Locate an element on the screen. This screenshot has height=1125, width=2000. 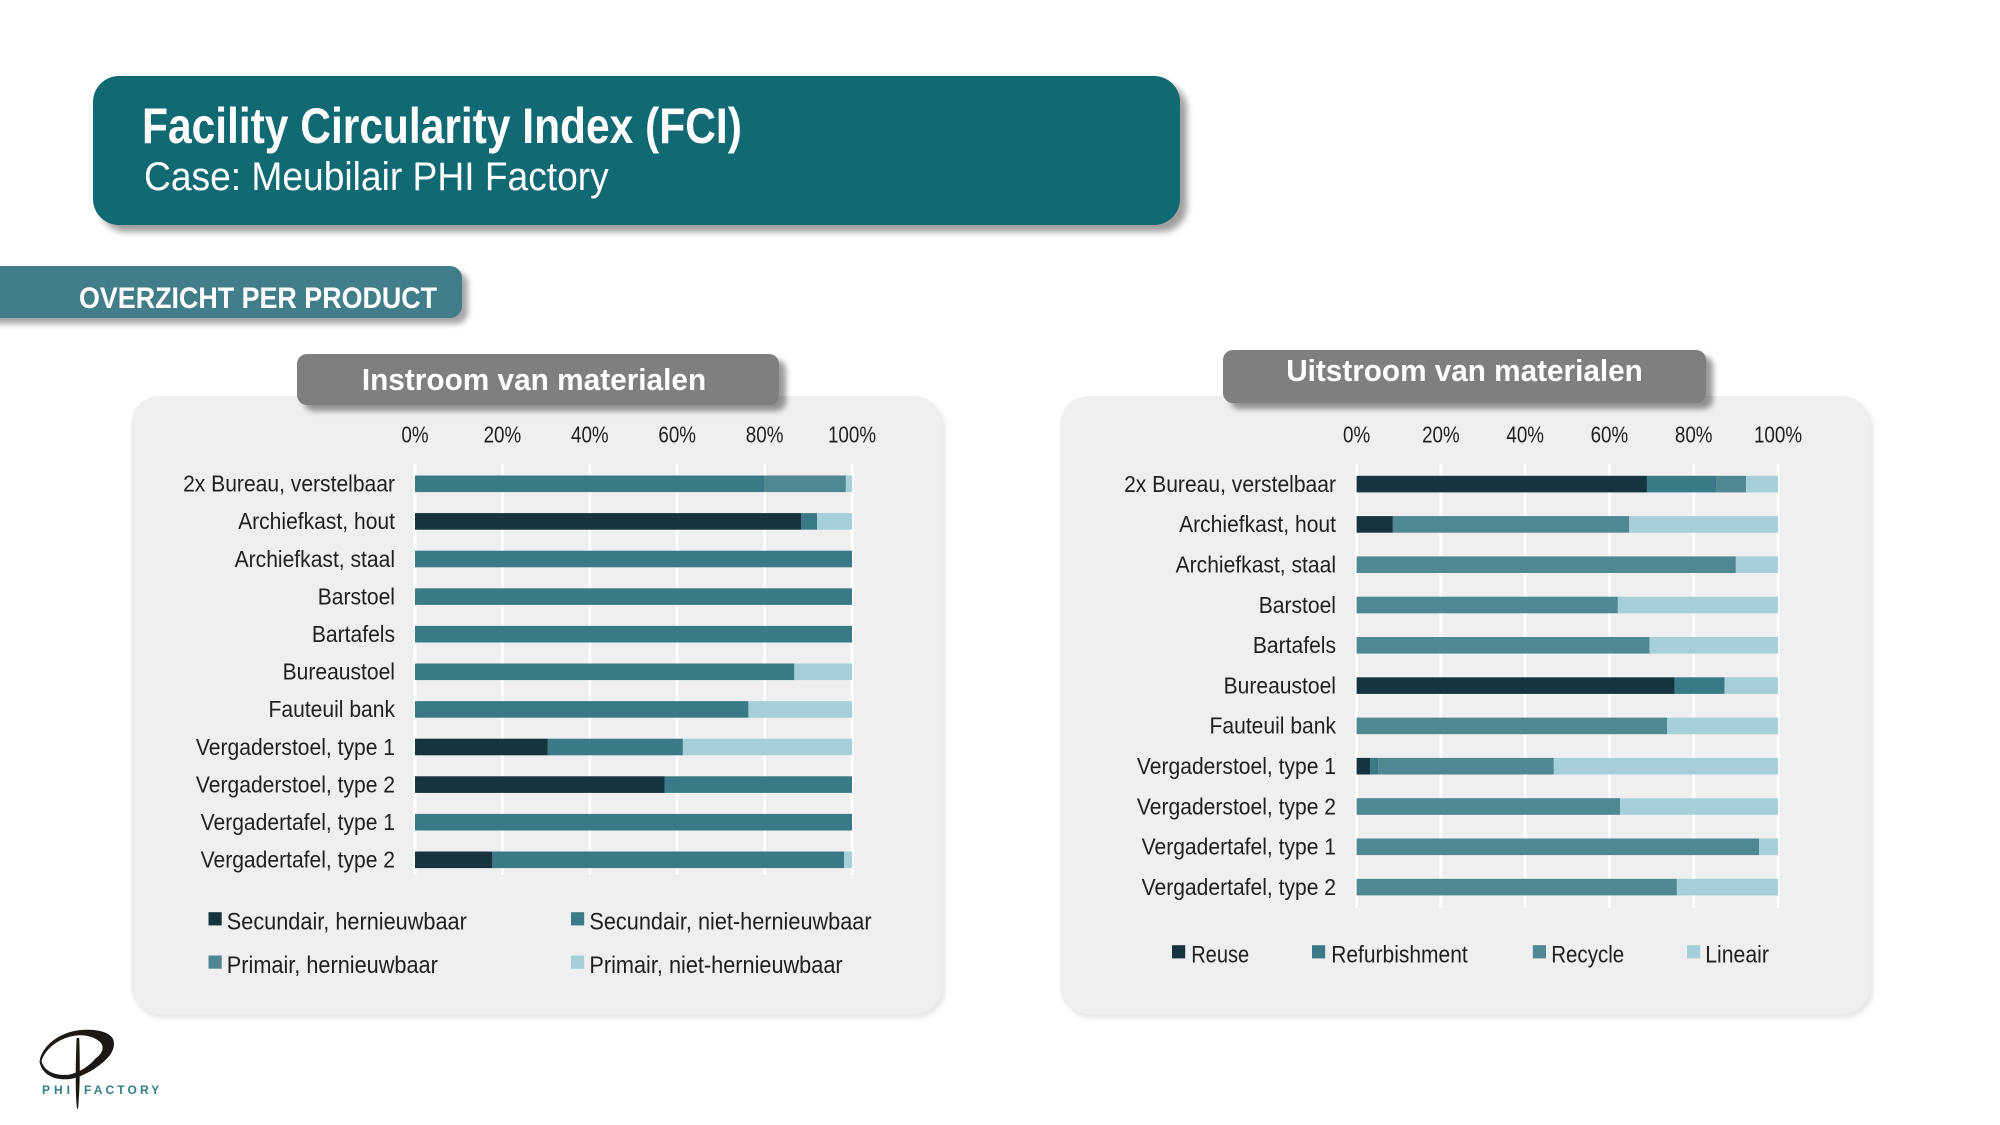
svg-text: Reuse is located at coordinates (1220, 954).